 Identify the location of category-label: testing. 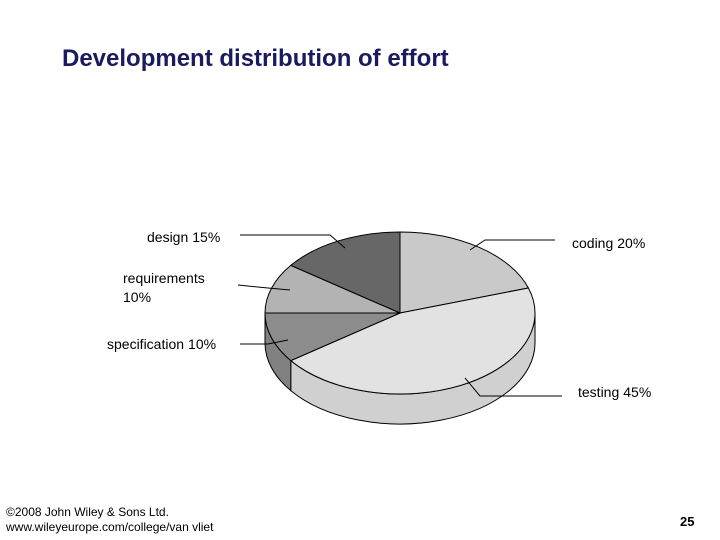
(598, 392).